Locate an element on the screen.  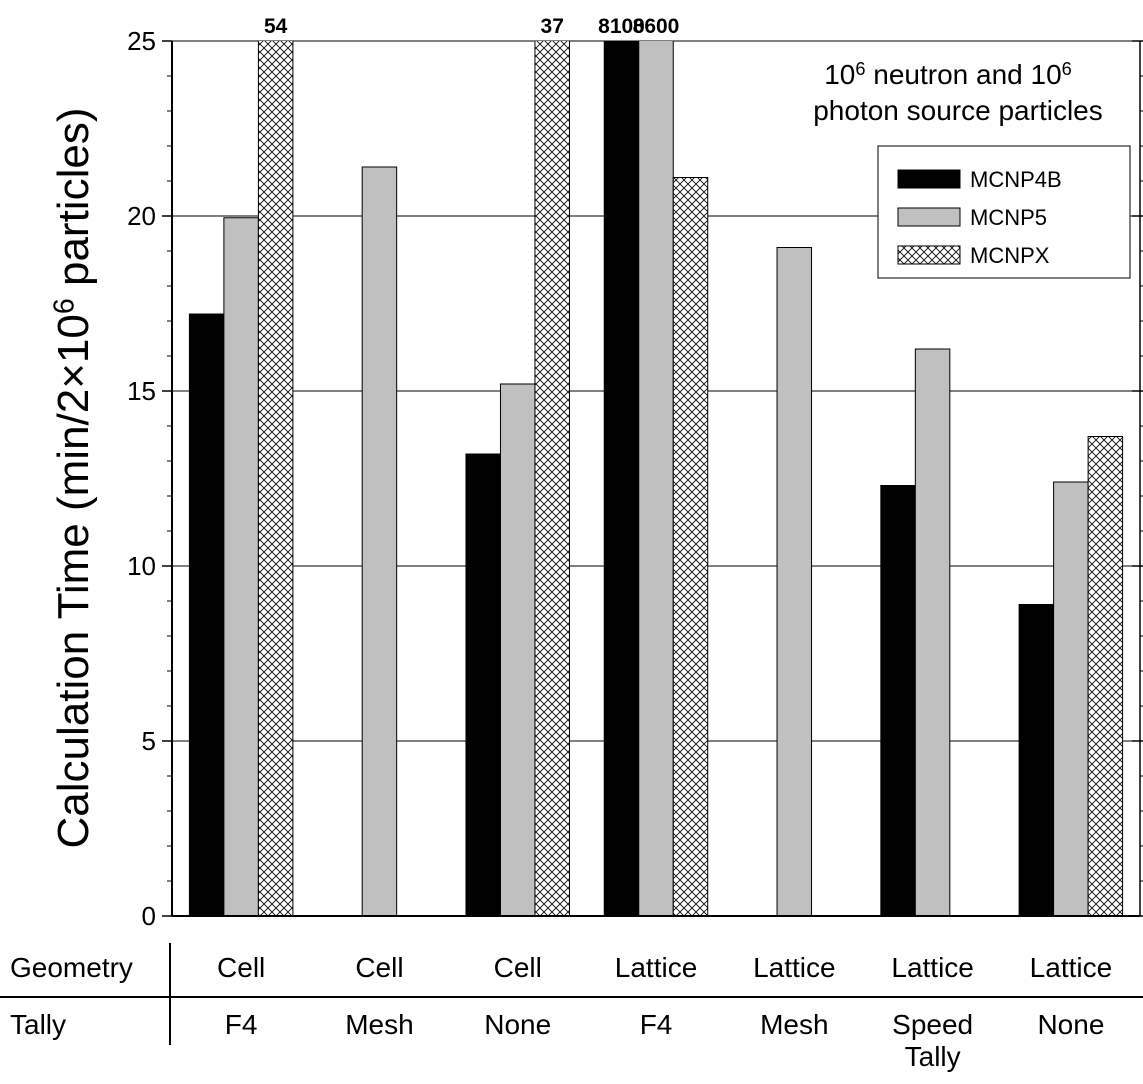
y-tick-label: 5 is located at coordinates (149, 741).